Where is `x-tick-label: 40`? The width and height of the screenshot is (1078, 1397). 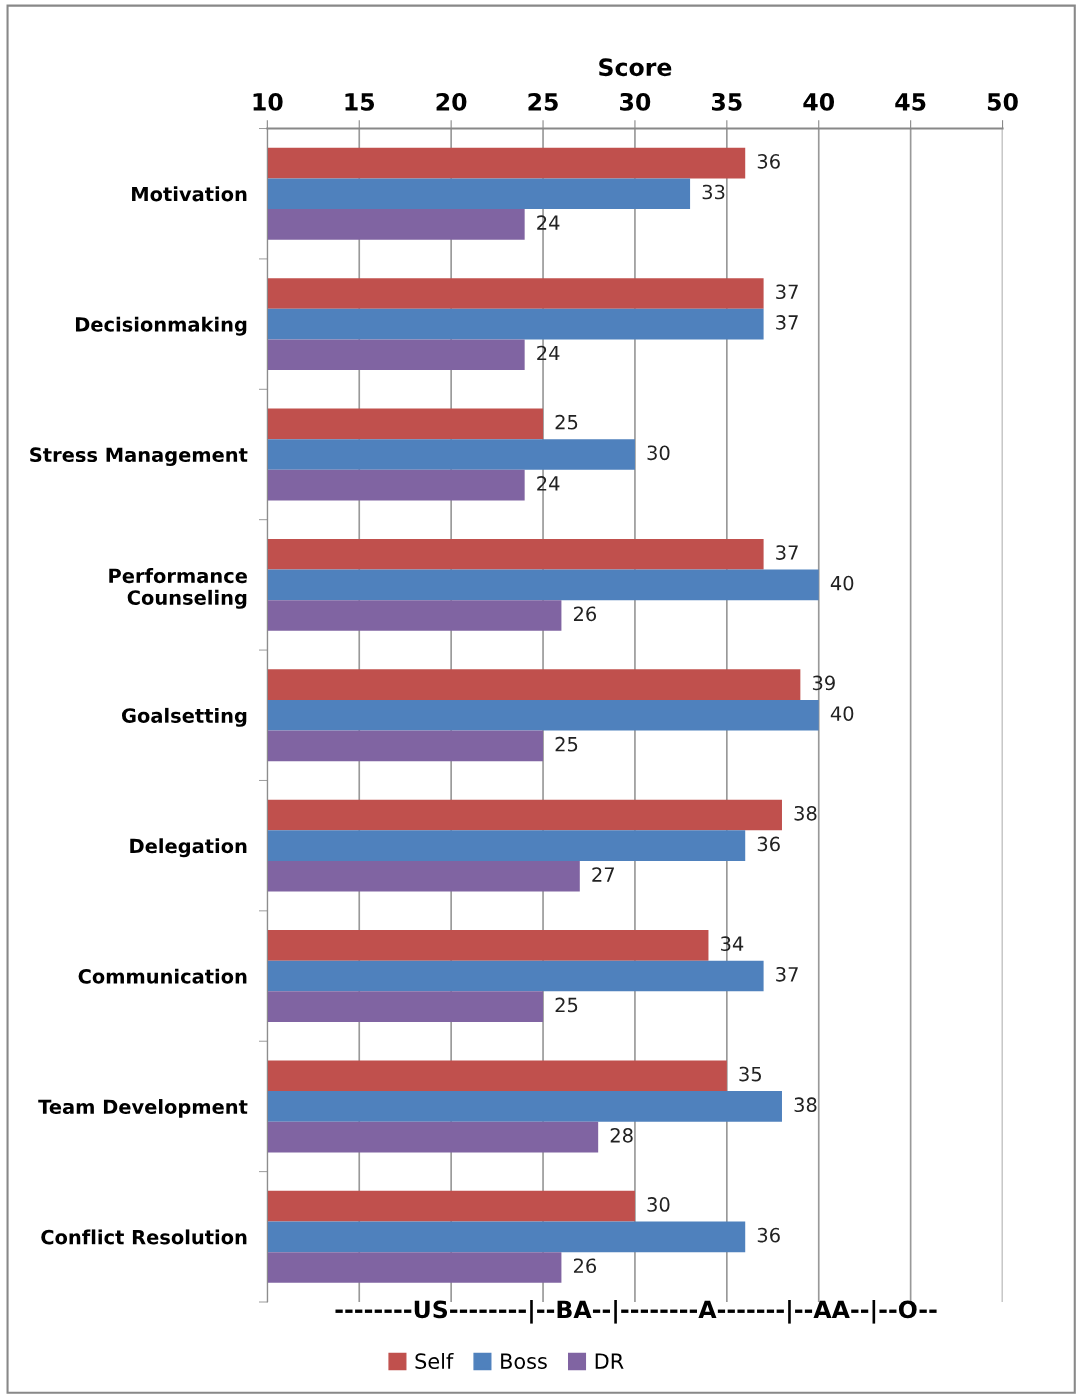
x-tick-label: 40 is located at coordinates (819, 101).